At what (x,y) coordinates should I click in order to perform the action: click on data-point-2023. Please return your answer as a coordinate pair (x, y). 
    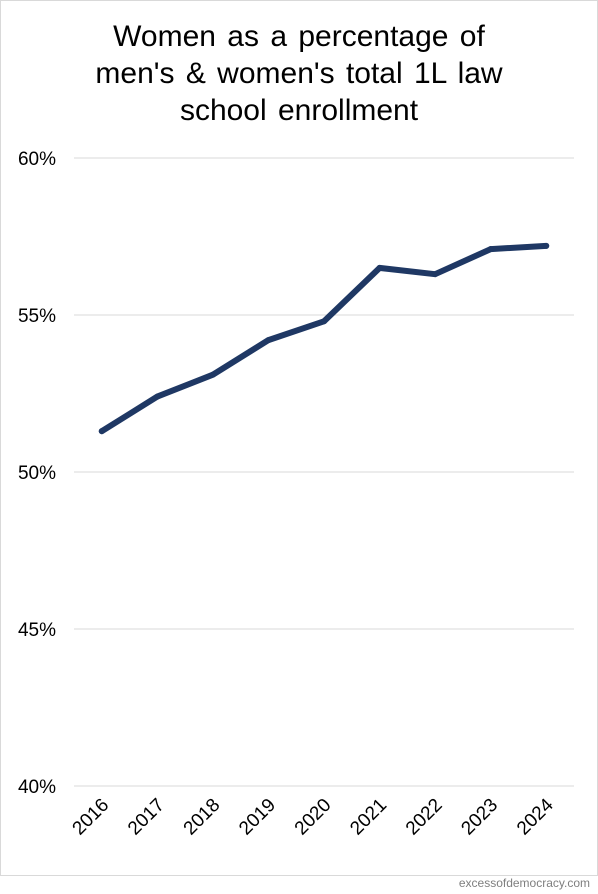
    Looking at the image, I should click on (490, 249).